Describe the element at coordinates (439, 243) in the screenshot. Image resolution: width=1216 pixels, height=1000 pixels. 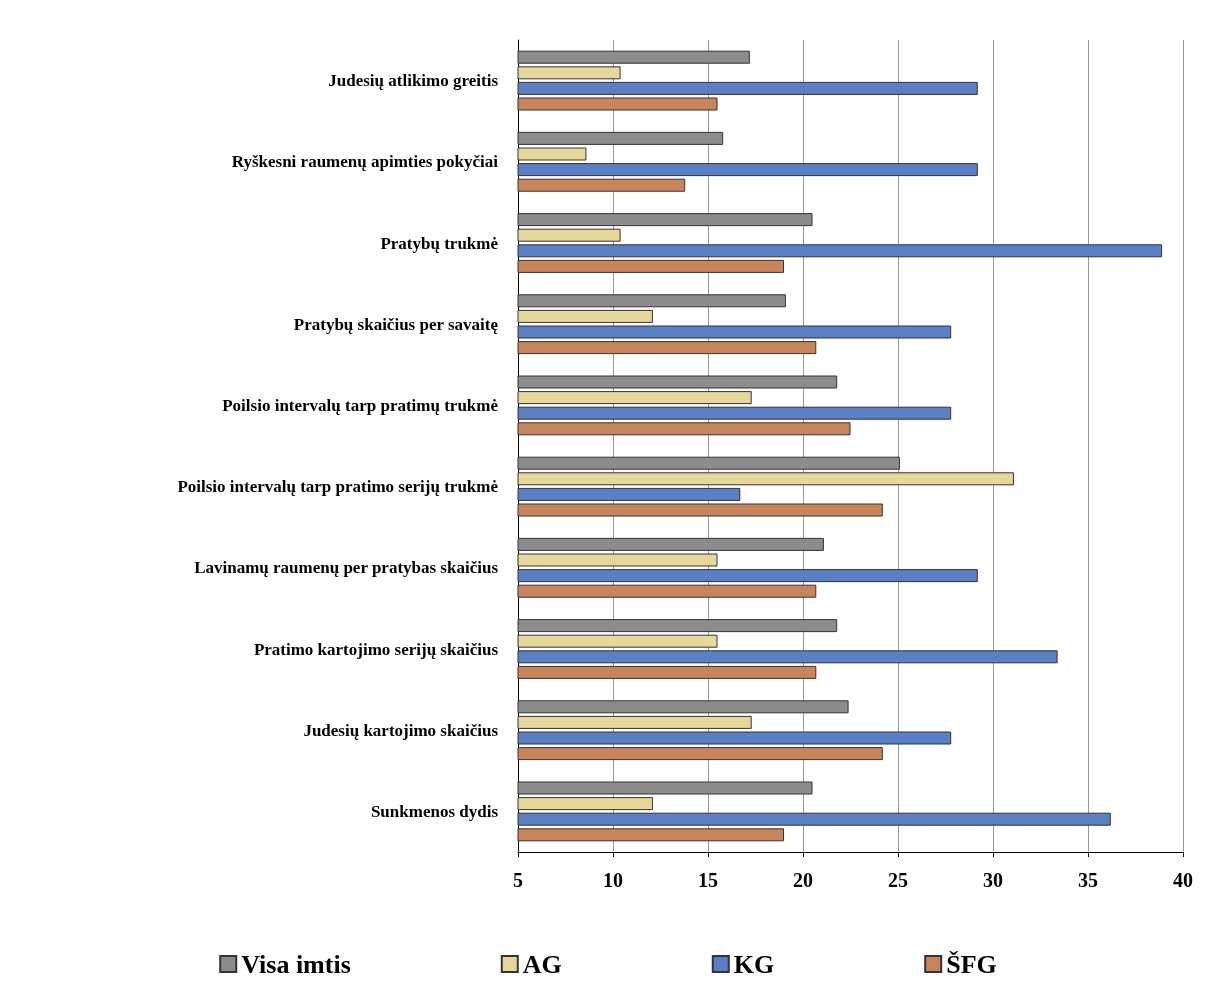
I see `y-tick-label: Pratybų trukmė` at that location.